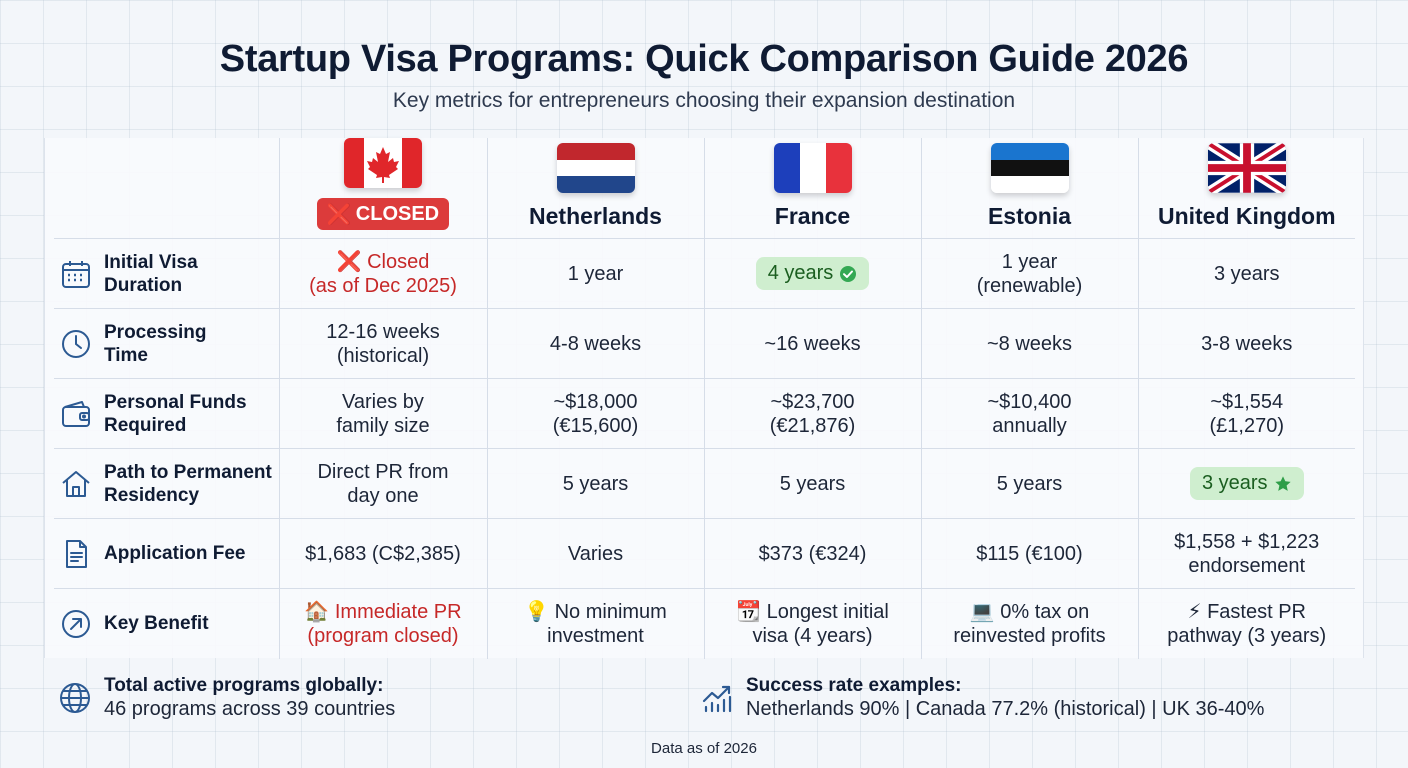 Image resolution: width=1408 pixels, height=768 pixels. I want to click on cell-value: Varies, so click(595, 553).